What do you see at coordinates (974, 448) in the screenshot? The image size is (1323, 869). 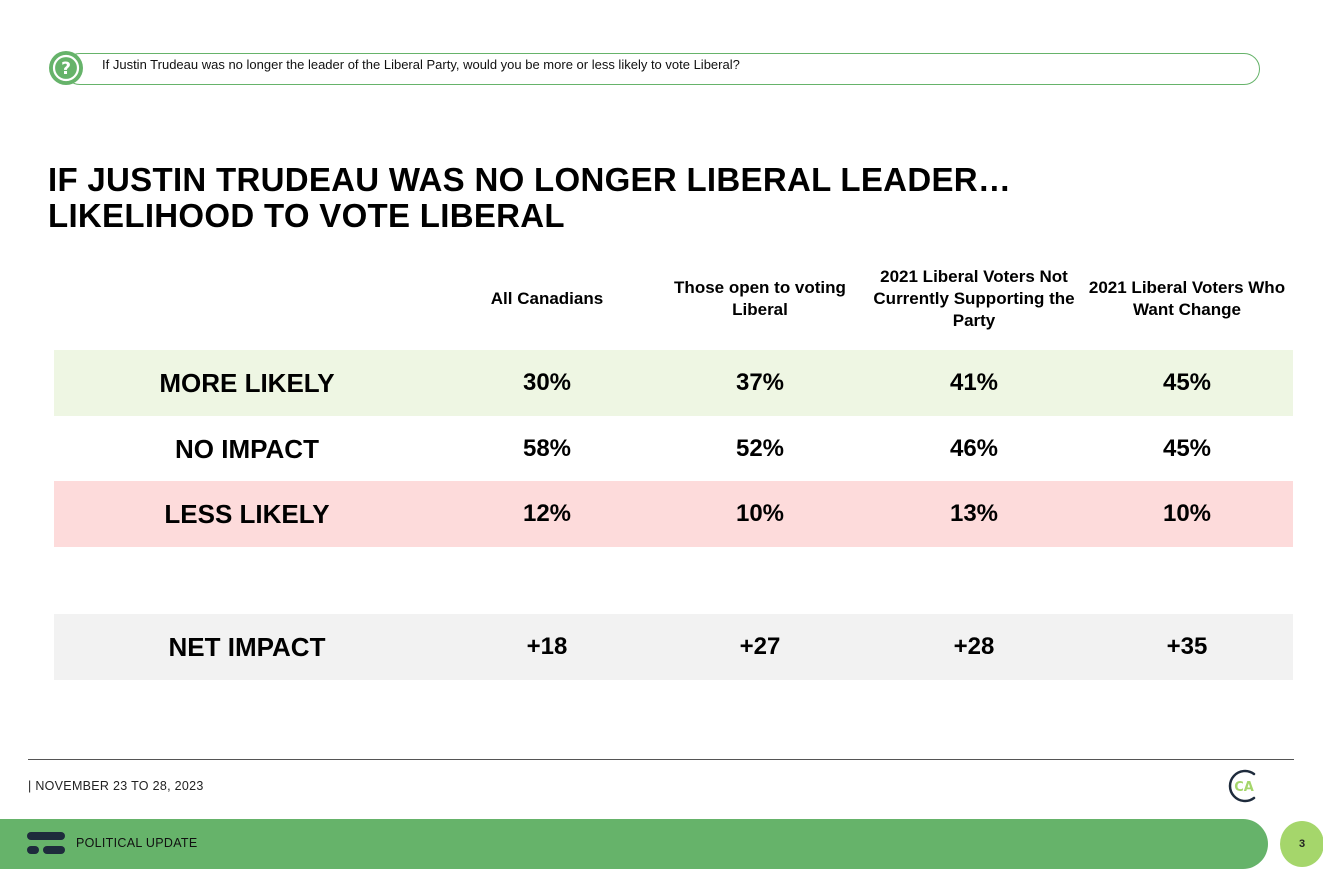 I see `cell-no-impact-not-supporting: 46%` at bounding box center [974, 448].